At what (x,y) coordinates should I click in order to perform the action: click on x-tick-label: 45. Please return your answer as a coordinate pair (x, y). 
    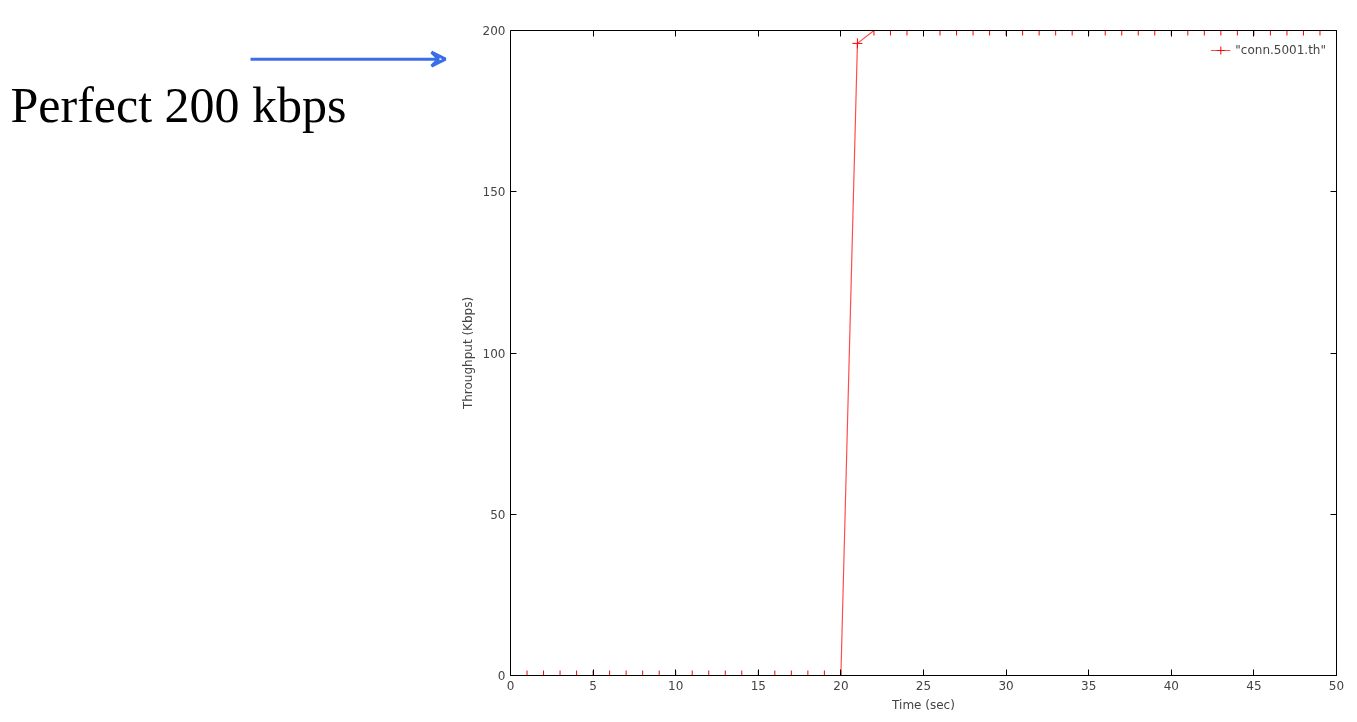
    Looking at the image, I should click on (1254, 685).